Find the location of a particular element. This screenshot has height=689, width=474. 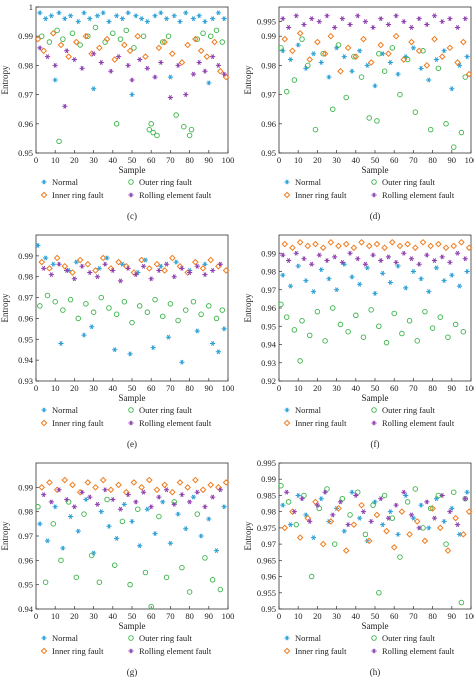

x-tick-label: 70 is located at coordinates (170, 616).